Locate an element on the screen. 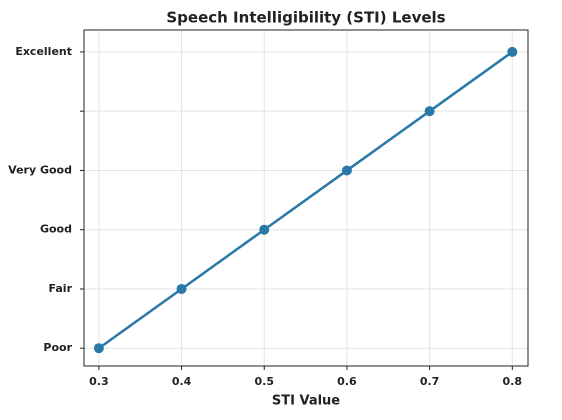 This screenshot has height=420, width=562. x-axis-label: STI Value is located at coordinates (306, 401).